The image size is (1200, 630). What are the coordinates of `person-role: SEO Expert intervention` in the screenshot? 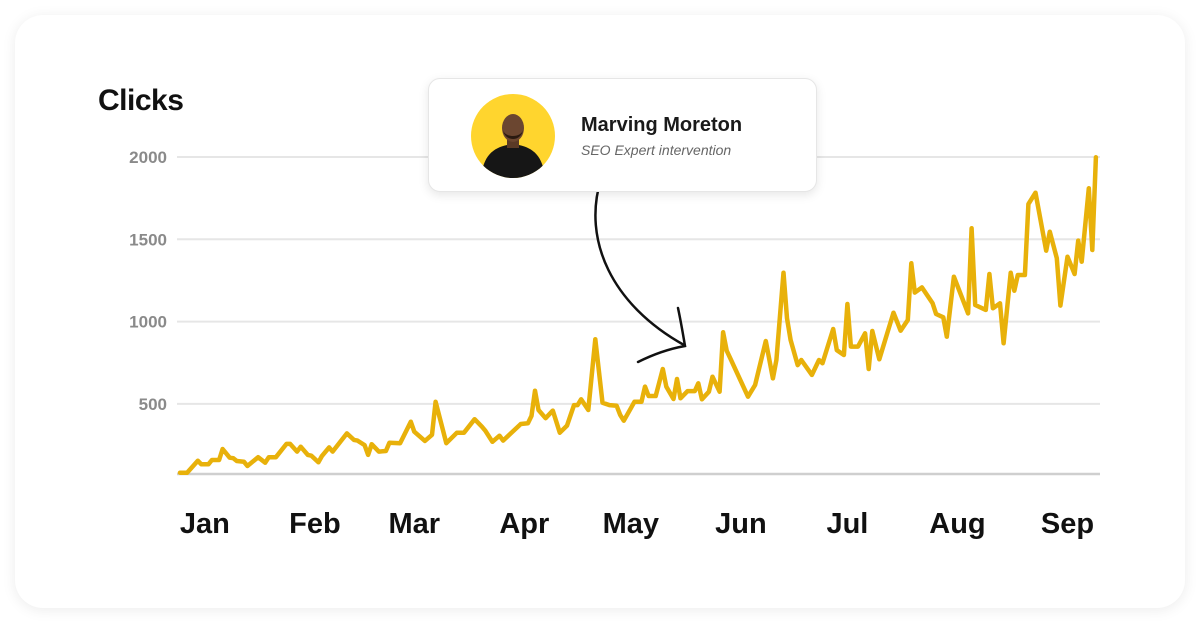 It's located at (656, 150).